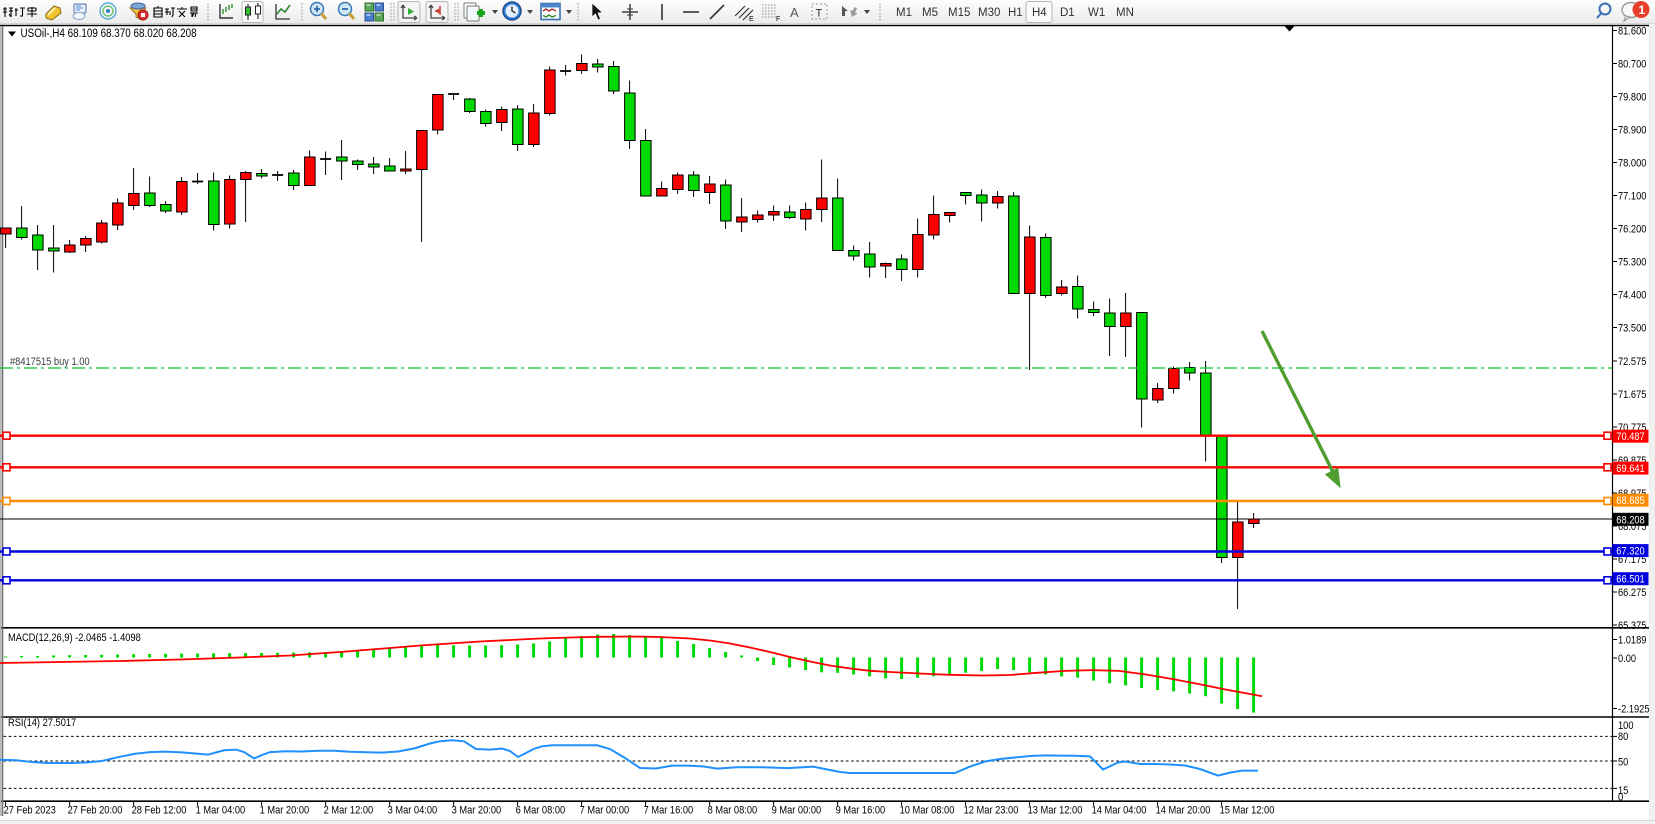 The width and height of the screenshot is (1655, 824). What do you see at coordinates (159, 811) in the screenshot?
I see `svg-text: 28 Feb 12:00` at bounding box center [159, 811].